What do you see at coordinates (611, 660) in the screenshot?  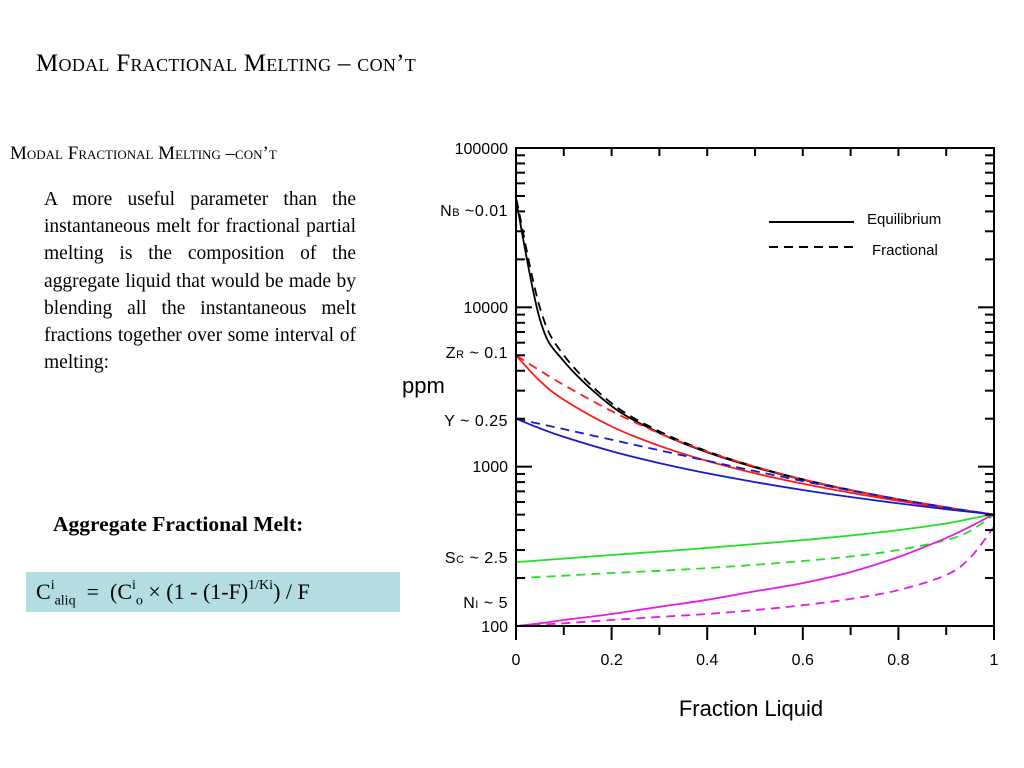 I see `x-tick-label: 0.2` at bounding box center [611, 660].